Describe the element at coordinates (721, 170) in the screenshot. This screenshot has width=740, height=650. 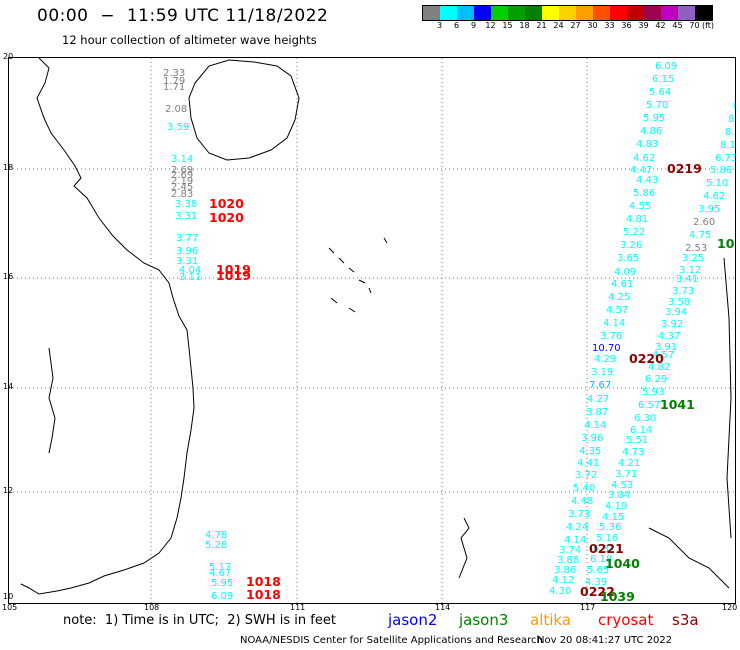
I see `wave-height-label-right: 5.86` at that location.